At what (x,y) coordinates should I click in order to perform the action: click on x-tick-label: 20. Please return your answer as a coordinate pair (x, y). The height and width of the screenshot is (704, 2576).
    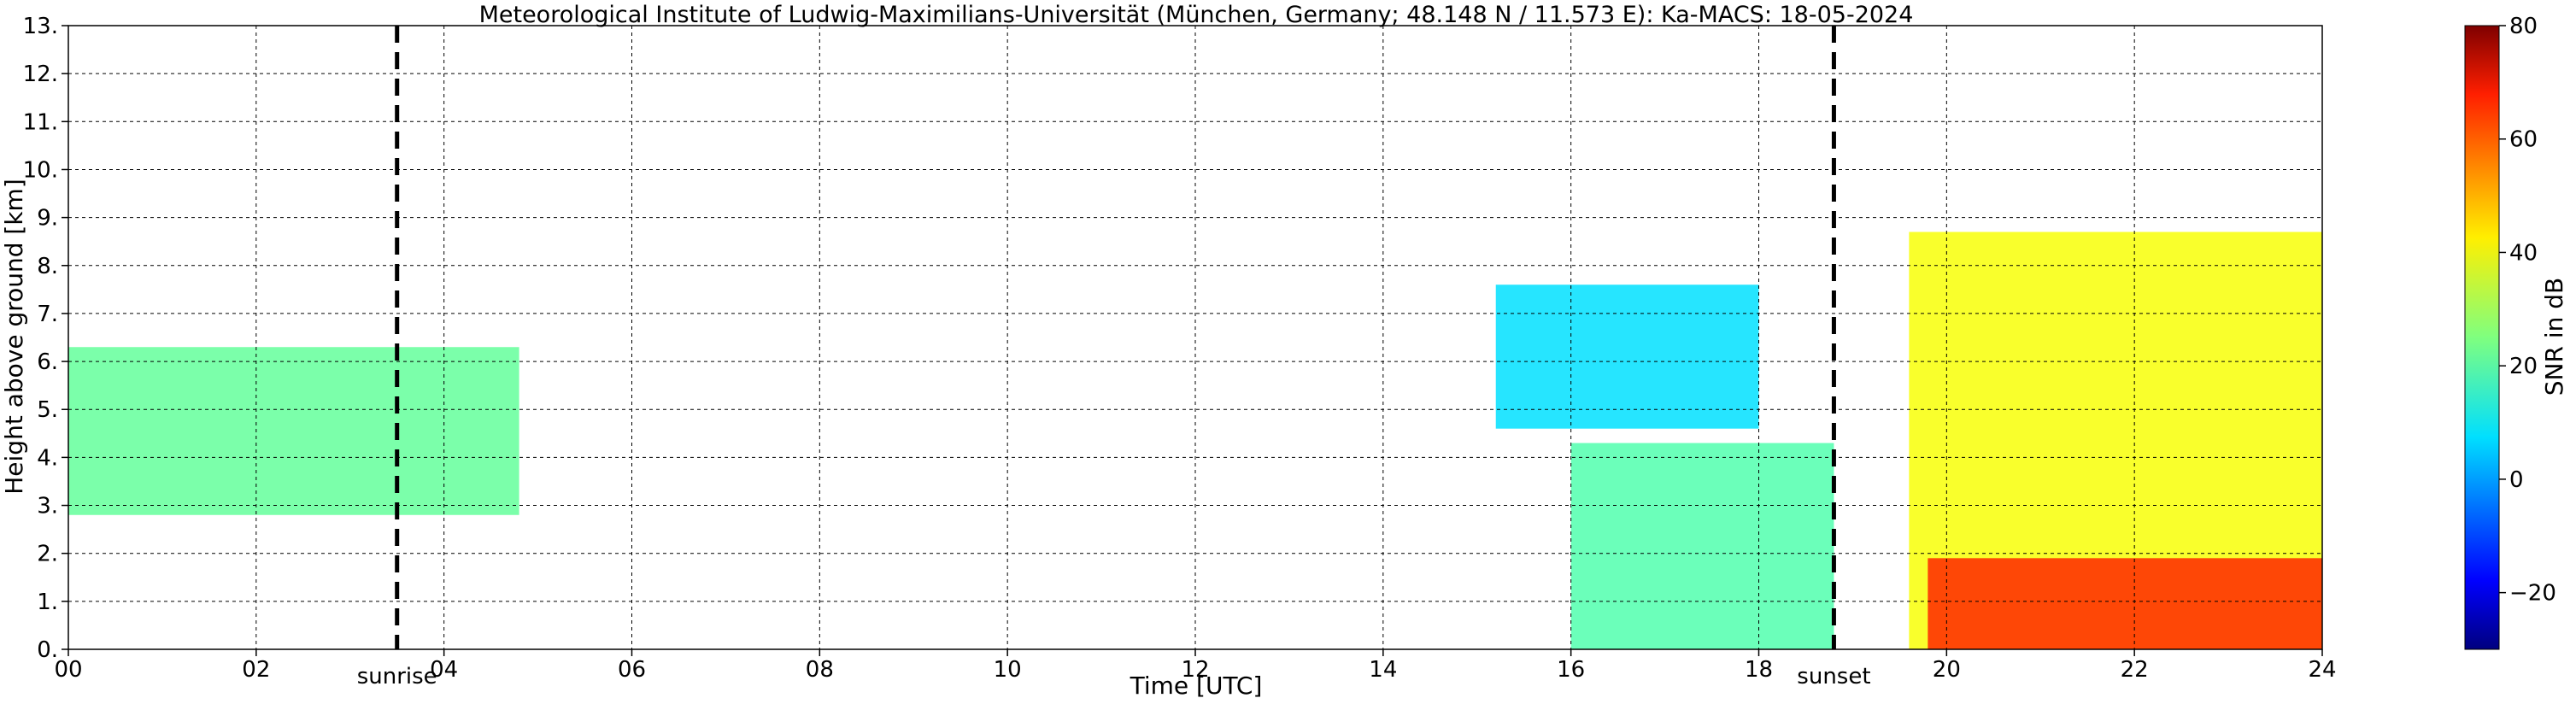
    Looking at the image, I should click on (1947, 670).